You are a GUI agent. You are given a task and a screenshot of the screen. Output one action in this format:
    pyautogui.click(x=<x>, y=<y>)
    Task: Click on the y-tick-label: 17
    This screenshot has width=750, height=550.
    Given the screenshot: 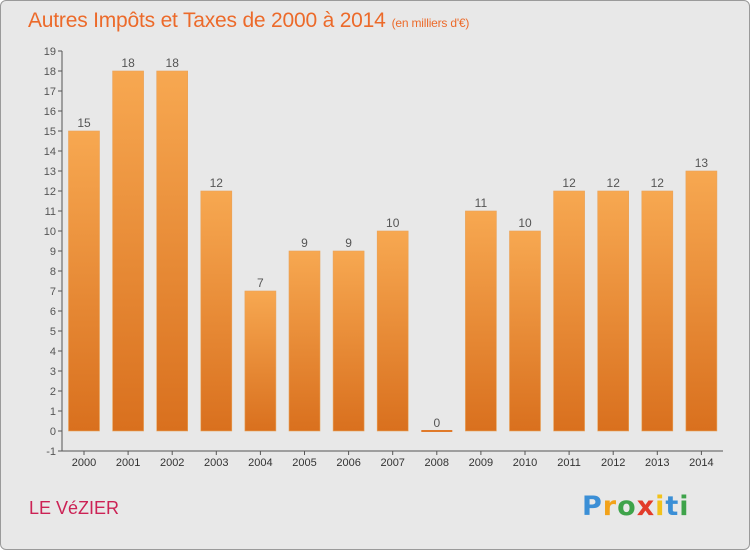 What is the action you would take?
    pyautogui.click(x=50, y=92)
    